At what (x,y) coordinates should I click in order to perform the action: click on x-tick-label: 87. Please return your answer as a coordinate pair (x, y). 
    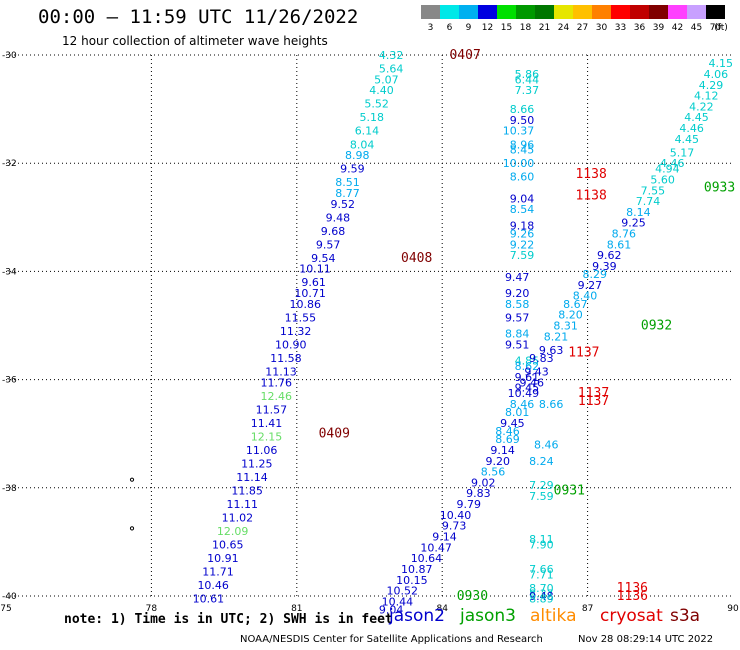
    Looking at the image, I should click on (587, 609).